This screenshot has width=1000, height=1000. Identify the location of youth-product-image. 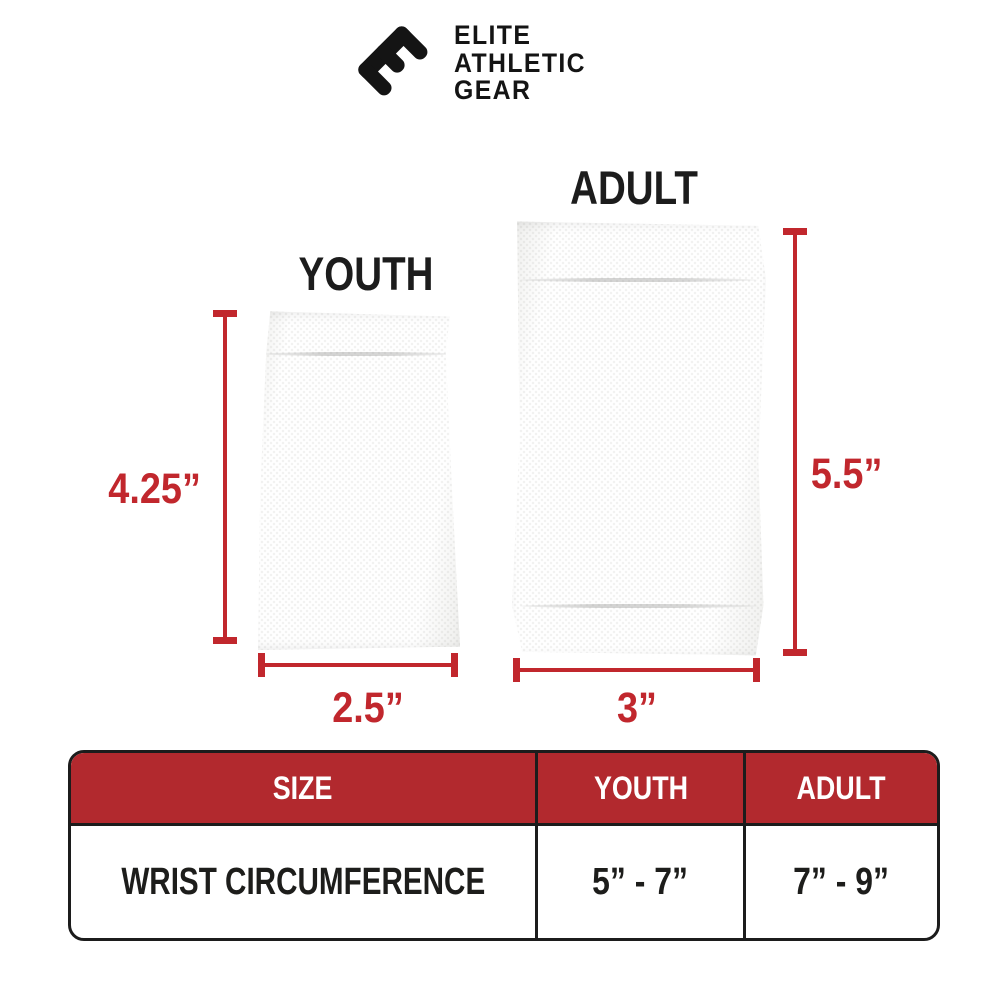
(359, 480).